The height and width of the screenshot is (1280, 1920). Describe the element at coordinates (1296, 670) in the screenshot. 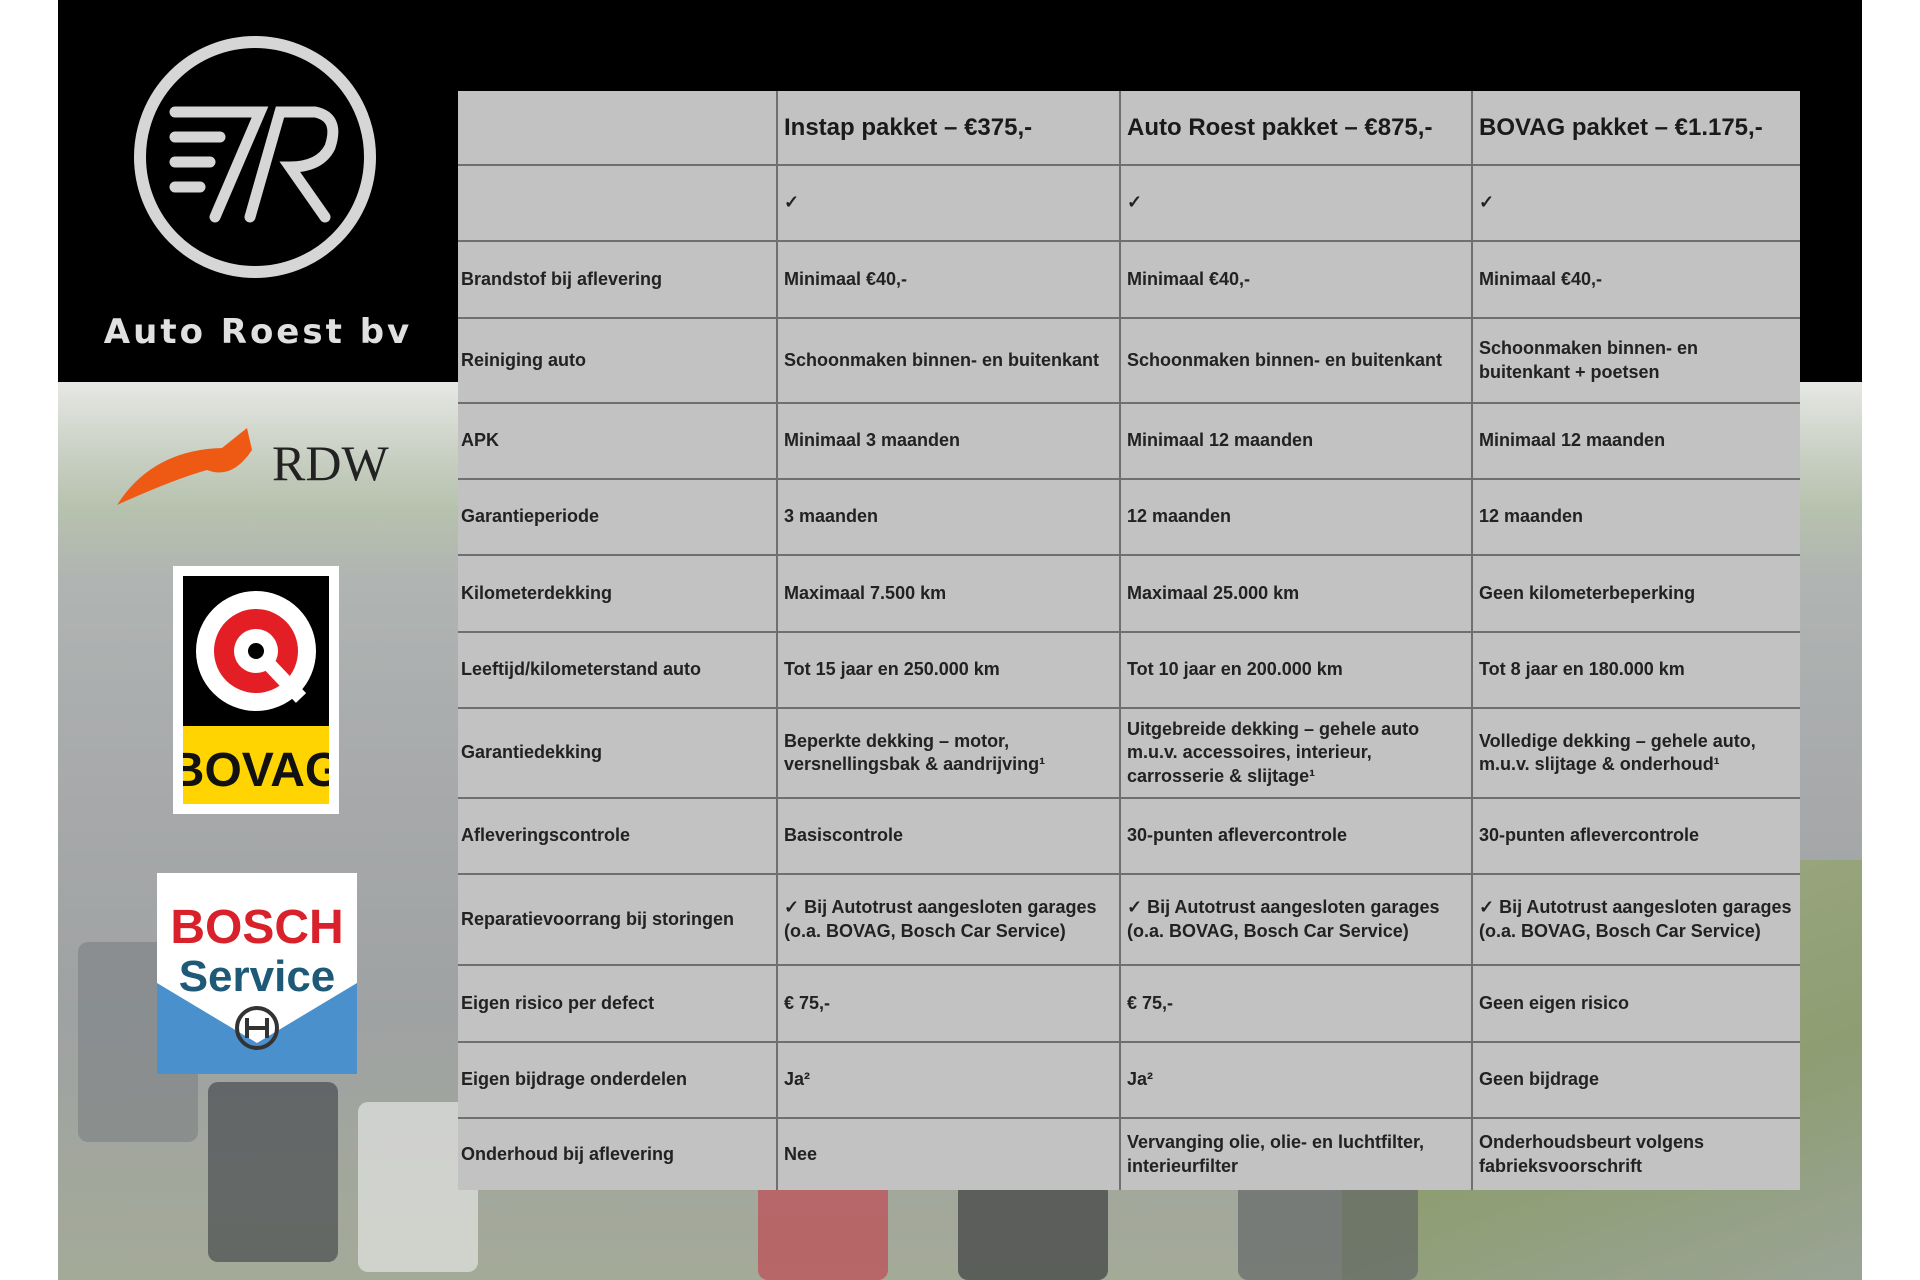

I see `cell: Tot 10 jaar en 200.000 km` at that location.